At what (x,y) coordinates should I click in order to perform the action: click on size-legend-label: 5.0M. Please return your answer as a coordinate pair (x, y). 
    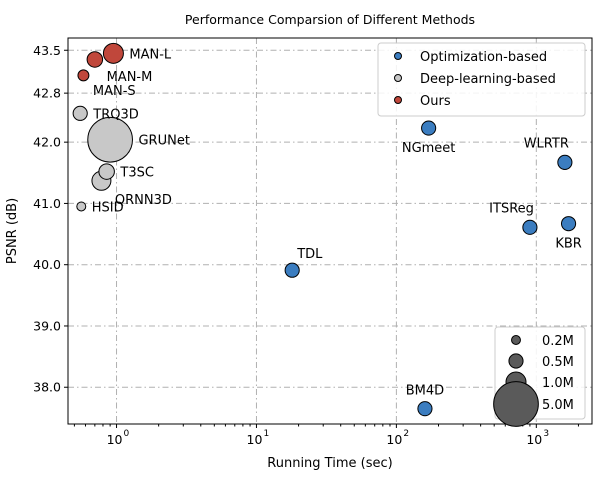
    Looking at the image, I should click on (558, 405).